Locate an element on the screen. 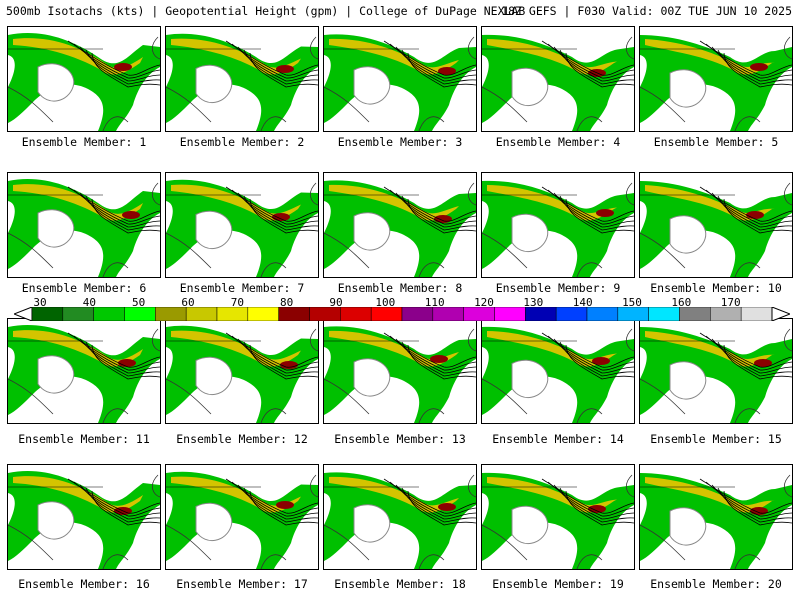 The height and width of the screenshot is (600, 800). colorbar-tick: 40 is located at coordinates (89, 302).